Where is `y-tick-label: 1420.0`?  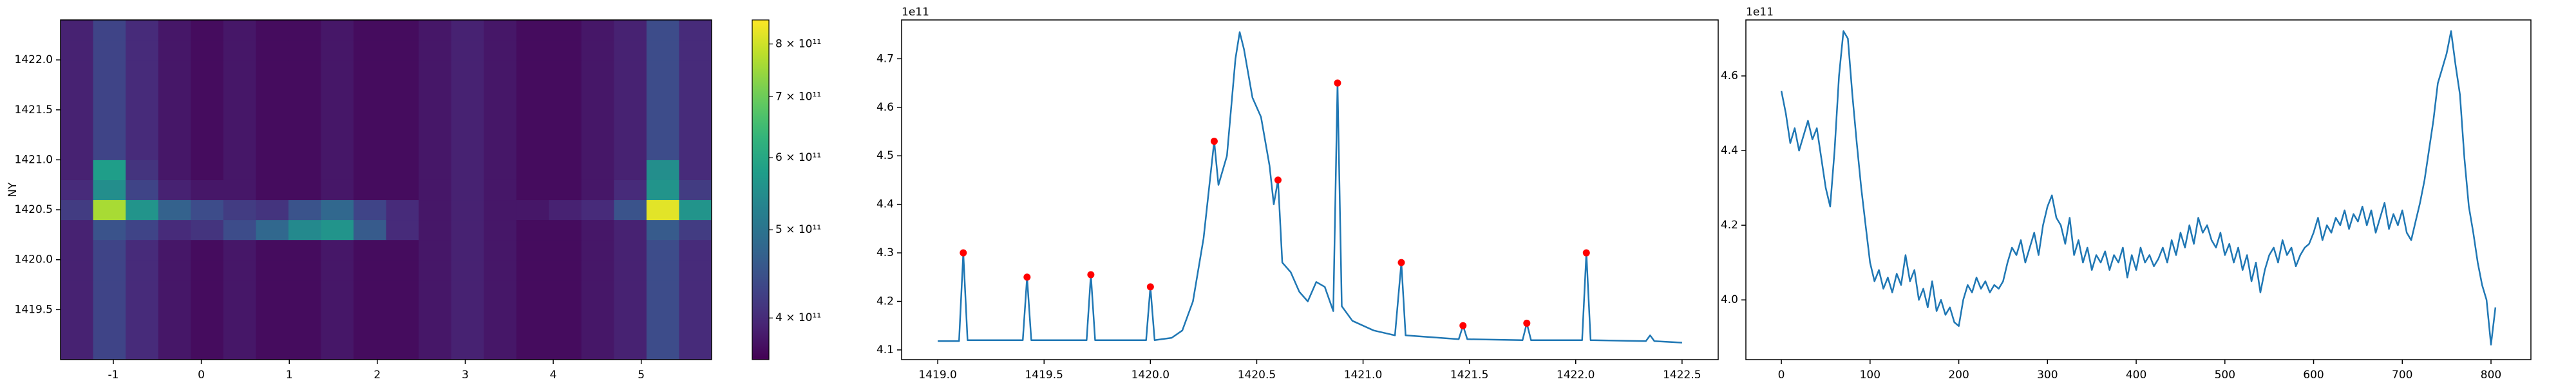
y-tick-label: 1420.0 is located at coordinates (34, 259).